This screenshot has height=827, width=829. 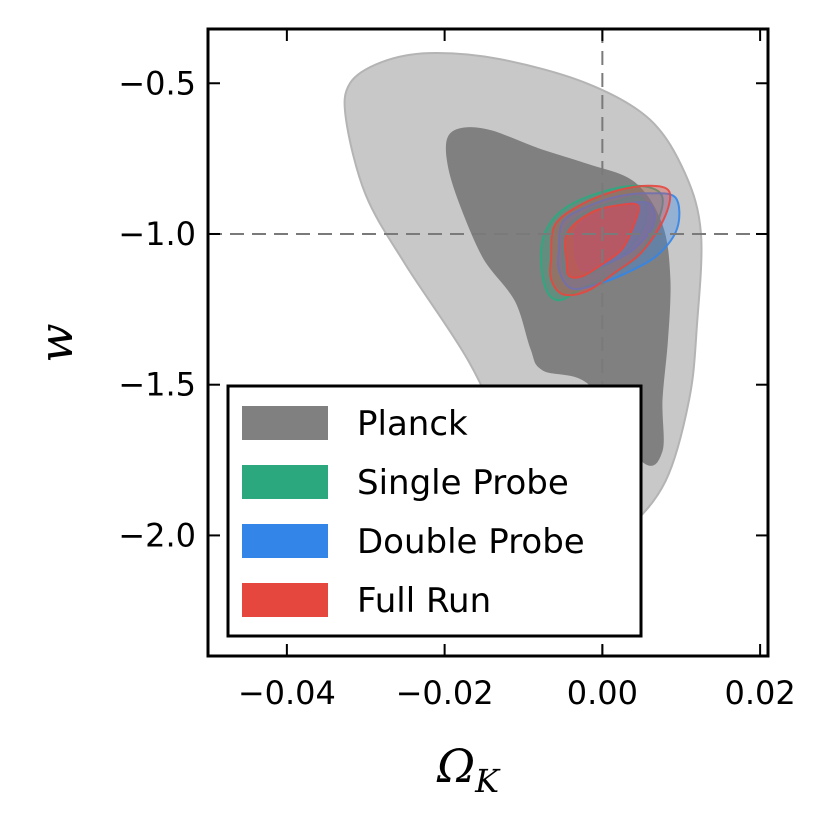 What do you see at coordinates (463, 483) in the screenshot?
I see `legend-label: Single Probe` at bounding box center [463, 483].